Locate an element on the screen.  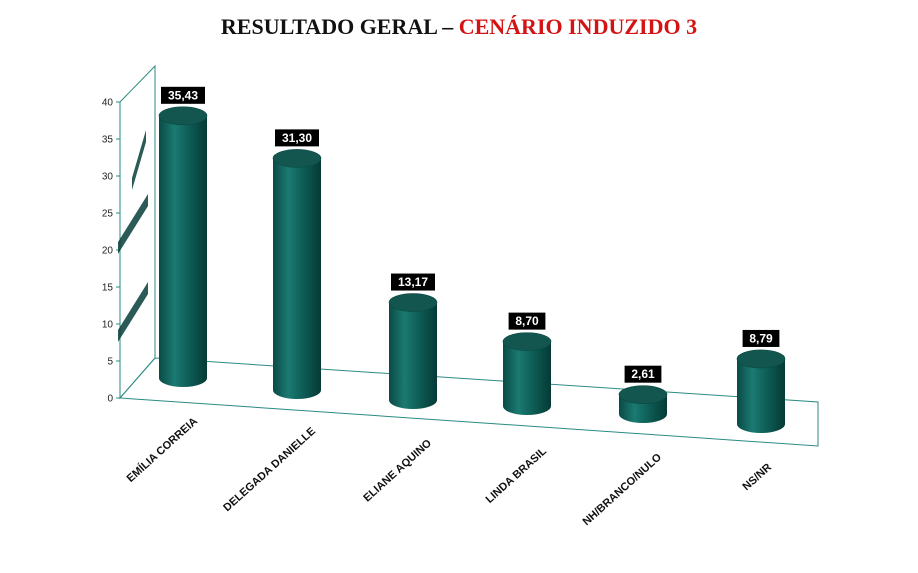
category-label: LINDA BRASIL is located at coordinates (517, 475).